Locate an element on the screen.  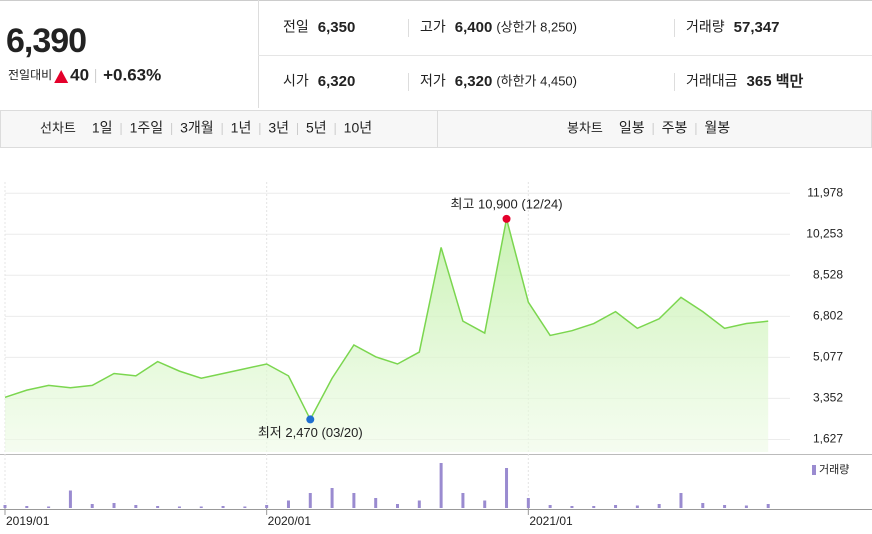
y-tick-label: 3,352 is located at coordinates (828, 398).